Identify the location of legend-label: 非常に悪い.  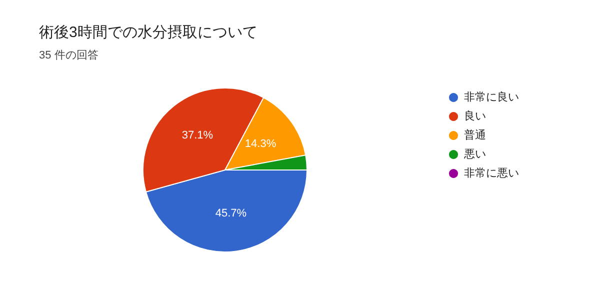
(491, 173).